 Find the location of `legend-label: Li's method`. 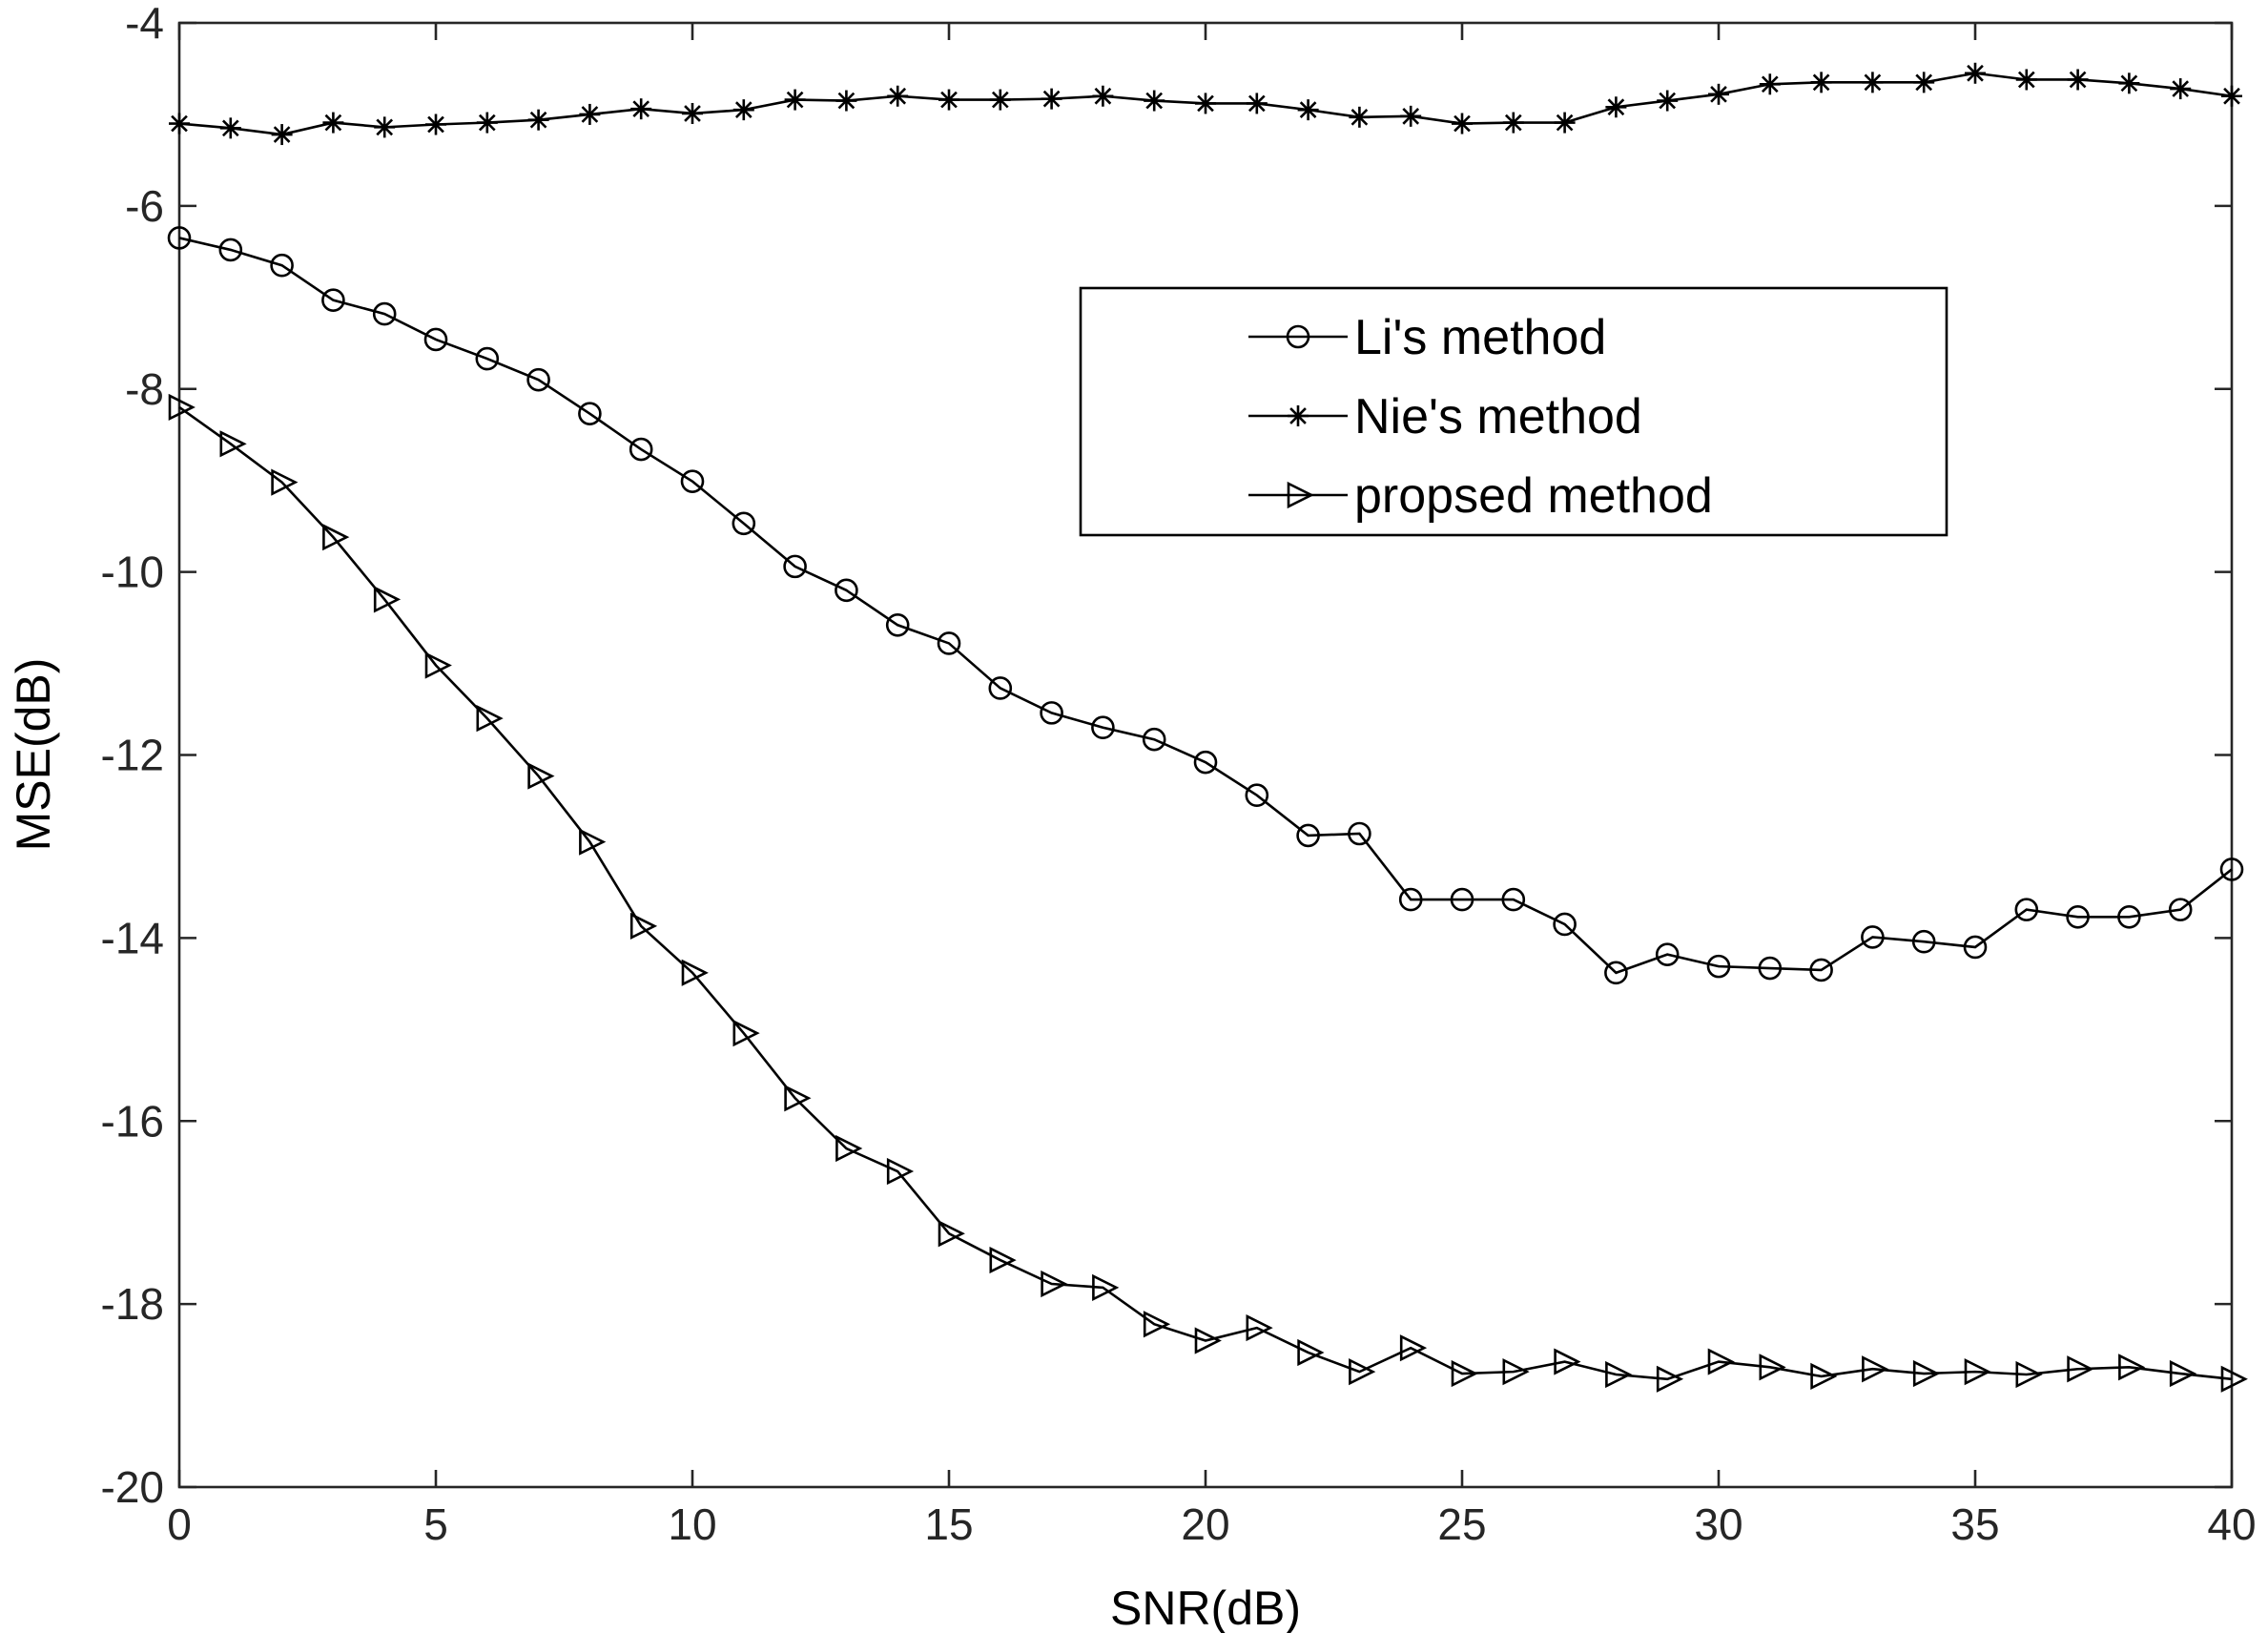

legend-label: Li's method is located at coordinates (1480, 338).